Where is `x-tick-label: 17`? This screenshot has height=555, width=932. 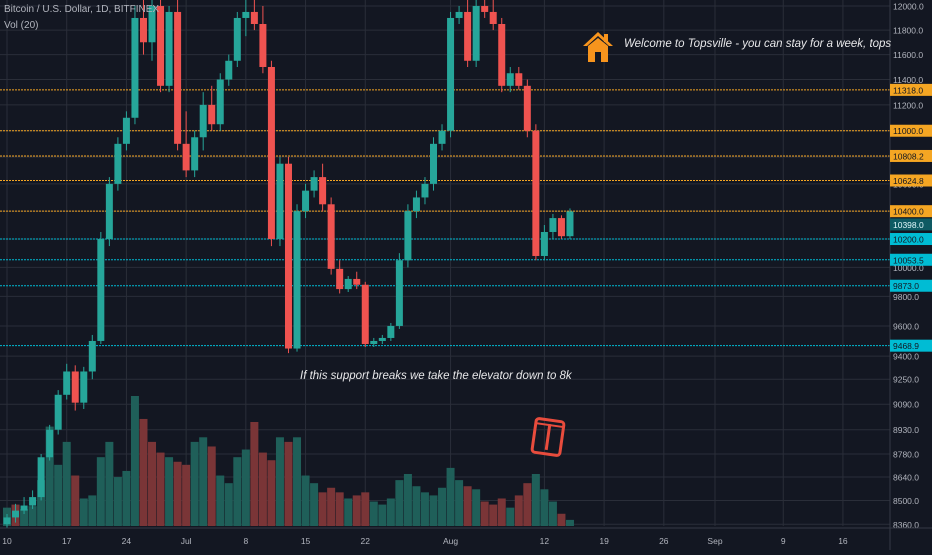
x-tick-label: 17 is located at coordinates (67, 541).